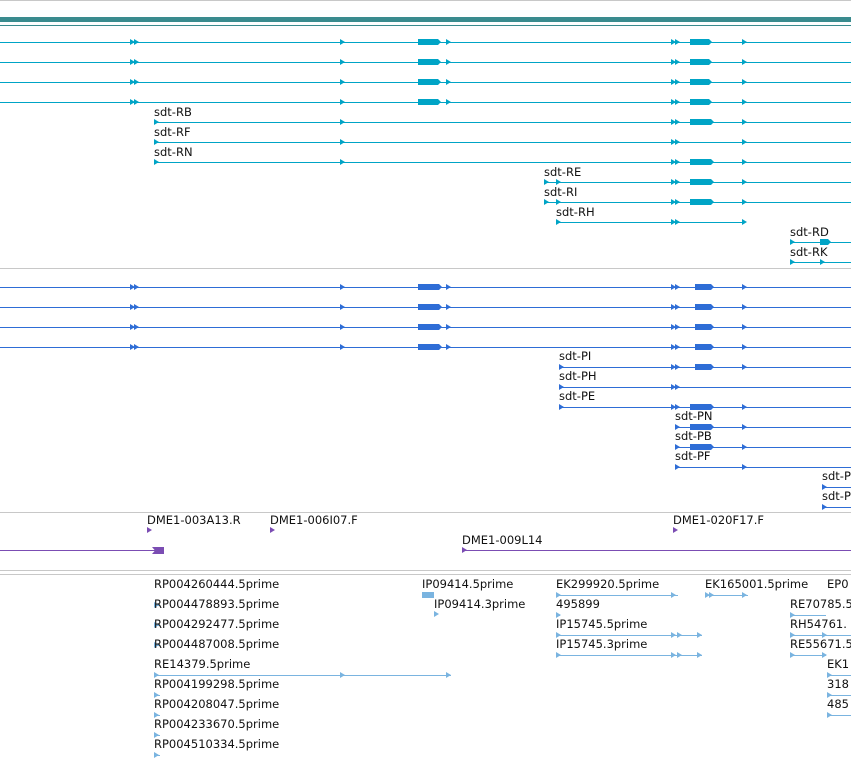  I want to click on est-label: EK1, so click(838, 664).